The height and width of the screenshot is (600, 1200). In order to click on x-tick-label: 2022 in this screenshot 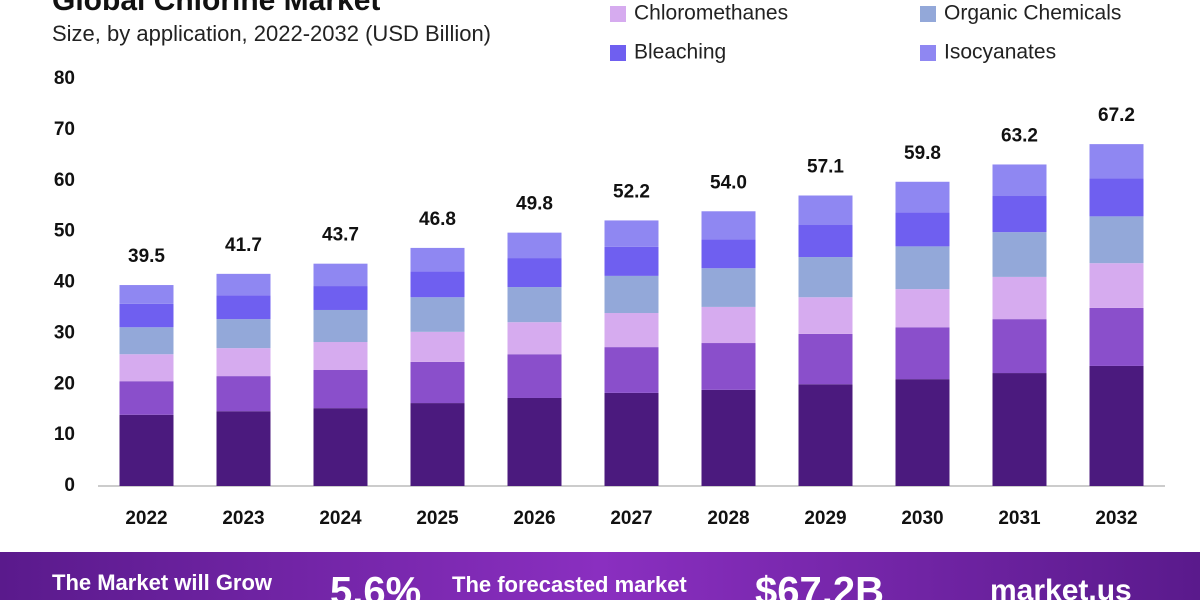, I will do `click(146, 518)`.